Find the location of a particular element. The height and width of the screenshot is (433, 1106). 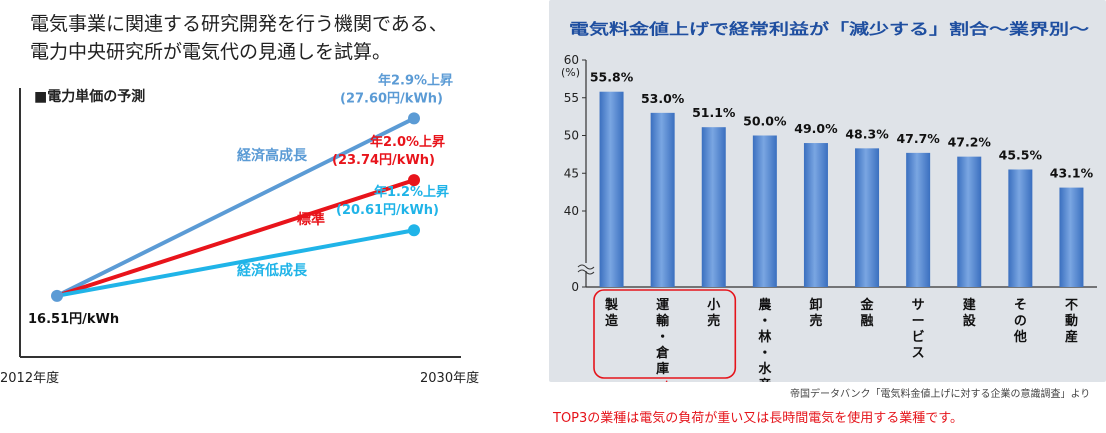

bar-value-label: 48.3% is located at coordinates (867, 133).